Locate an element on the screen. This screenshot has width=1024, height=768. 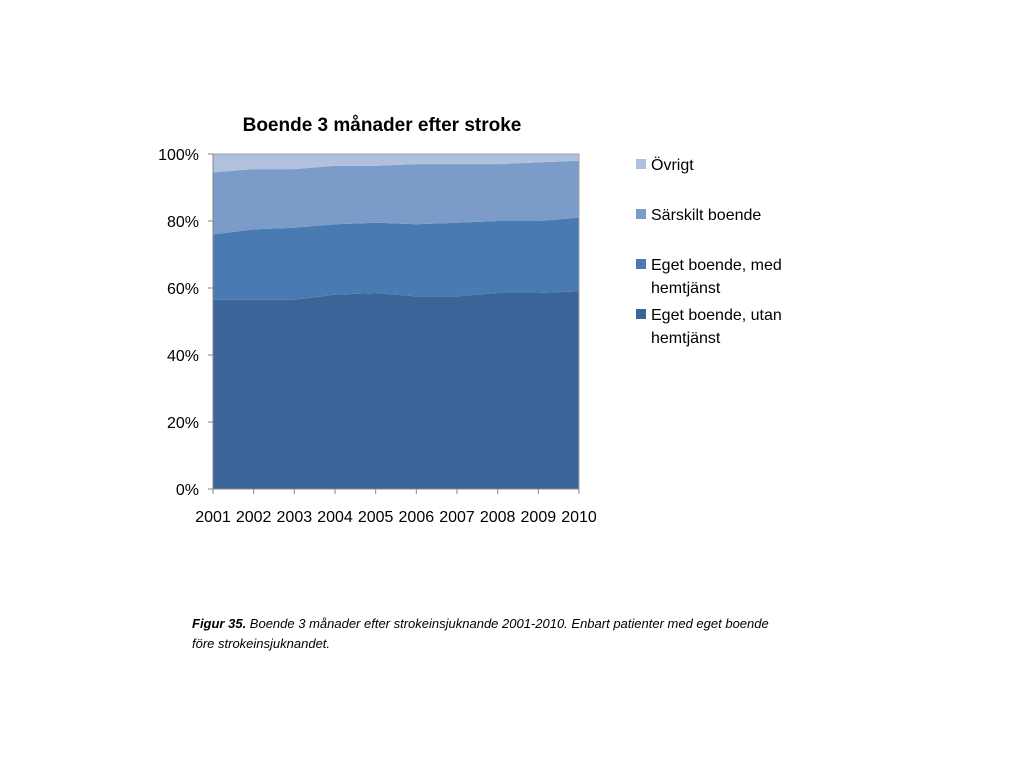
legend-label-eget-boende-utan: Eget boende, utan hemtjänst is located at coordinates (716, 327).